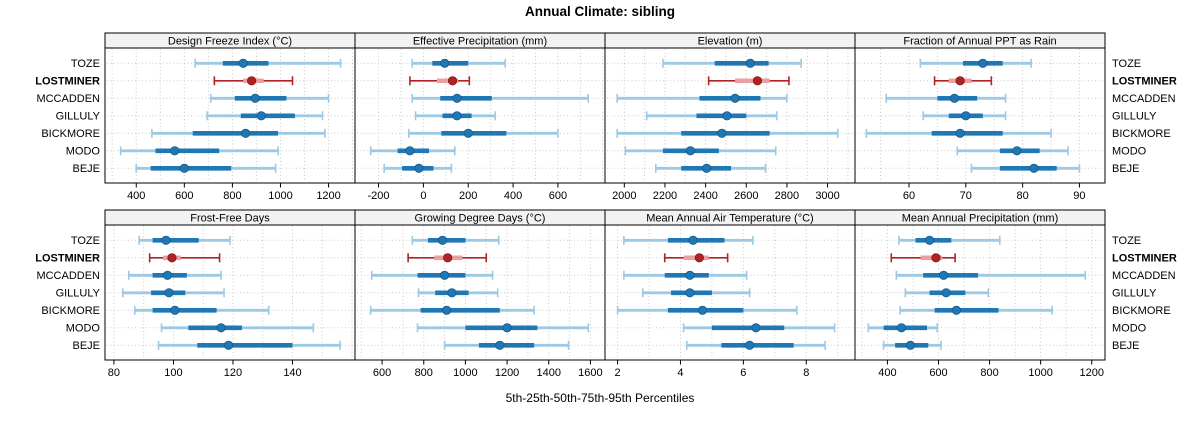 This screenshot has height=425, width=1200. What do you see at coordinates (1129, 329) in the screenshot?
I see `site-label-right: MODO` at bounding box center [1129, 329].